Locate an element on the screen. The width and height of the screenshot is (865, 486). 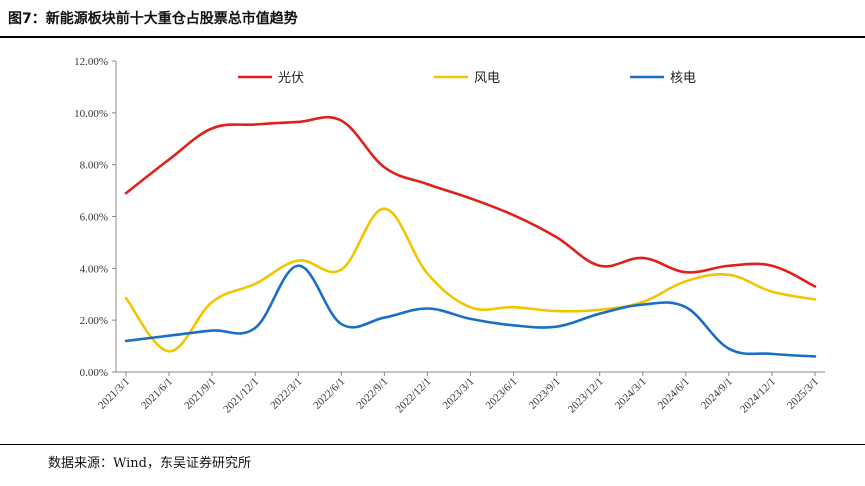
y-tick-label: 4.00% is located at coordinates (94, 269).